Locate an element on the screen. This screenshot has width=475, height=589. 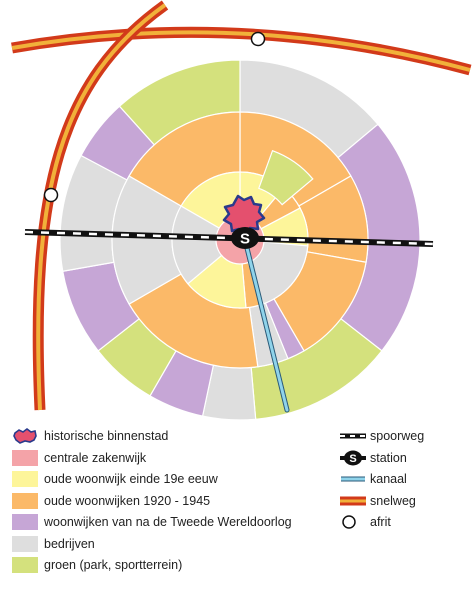
legend-label: oude woonwijk einde 19e eeuw is located at coordinates (131, 479).